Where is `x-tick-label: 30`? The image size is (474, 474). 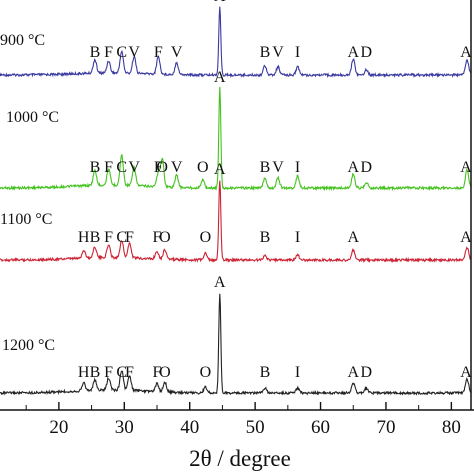 x-tick-label: 30 is located at coordinates (124, 427).